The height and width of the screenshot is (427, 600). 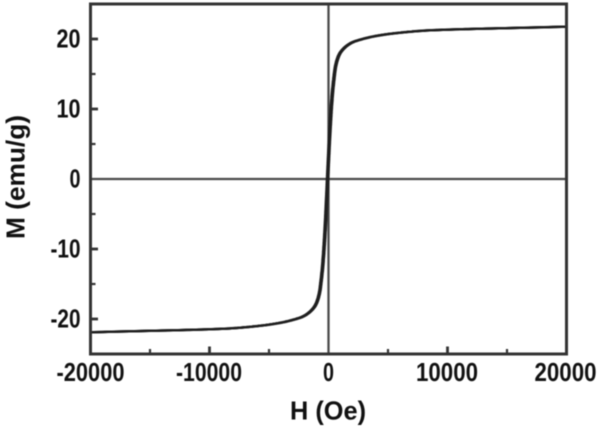 What do you see at coordinates (69, 109) in the screenshot?
I see `svg-text: 10` at bounding box center [69, 109].